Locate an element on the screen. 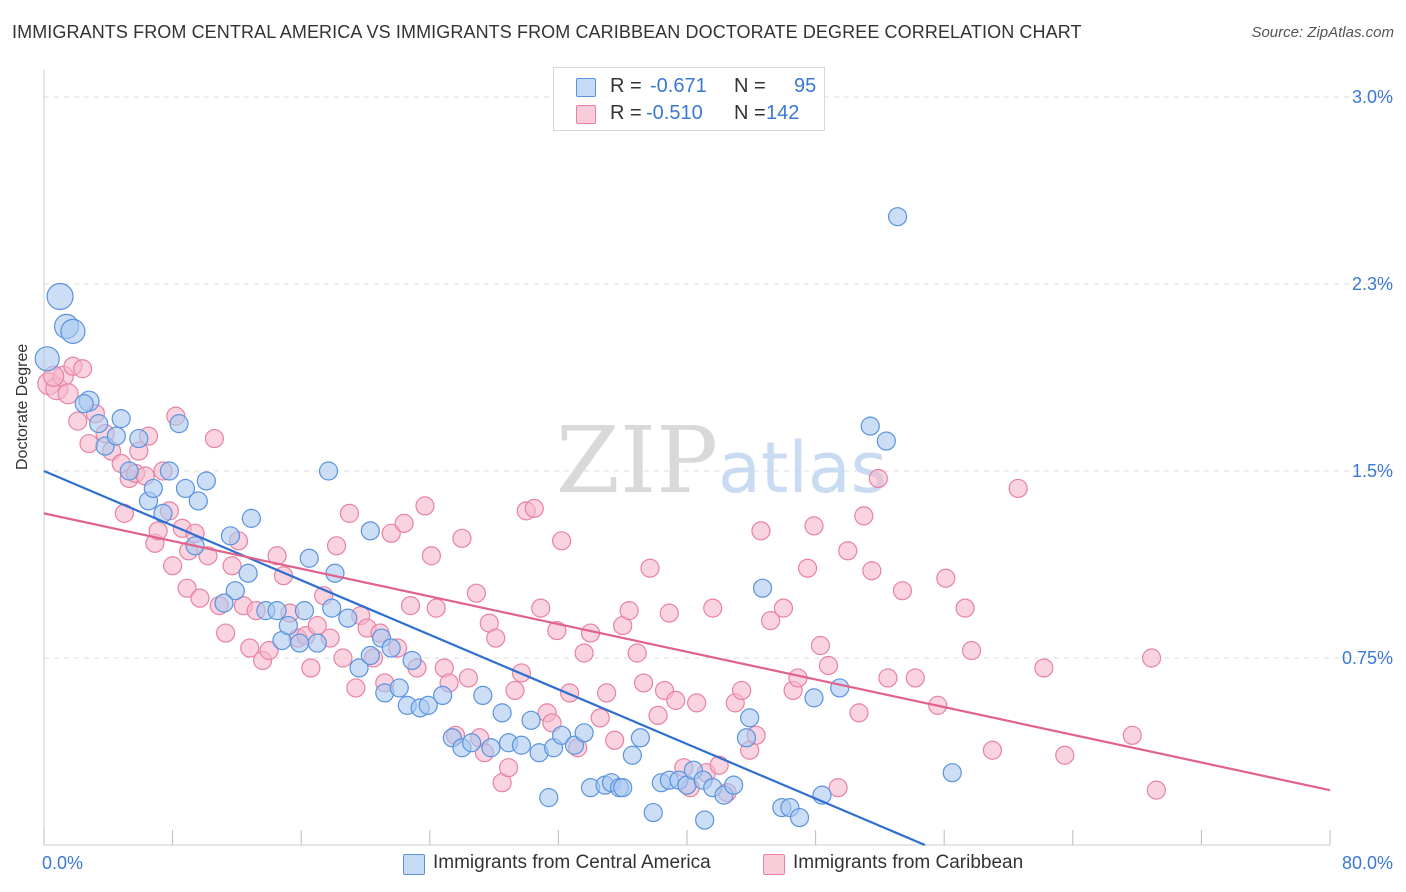 The height and width of the screenshot is (892, 1406). y-tick-label: 0.75% is located at coordinates (1367, 658).